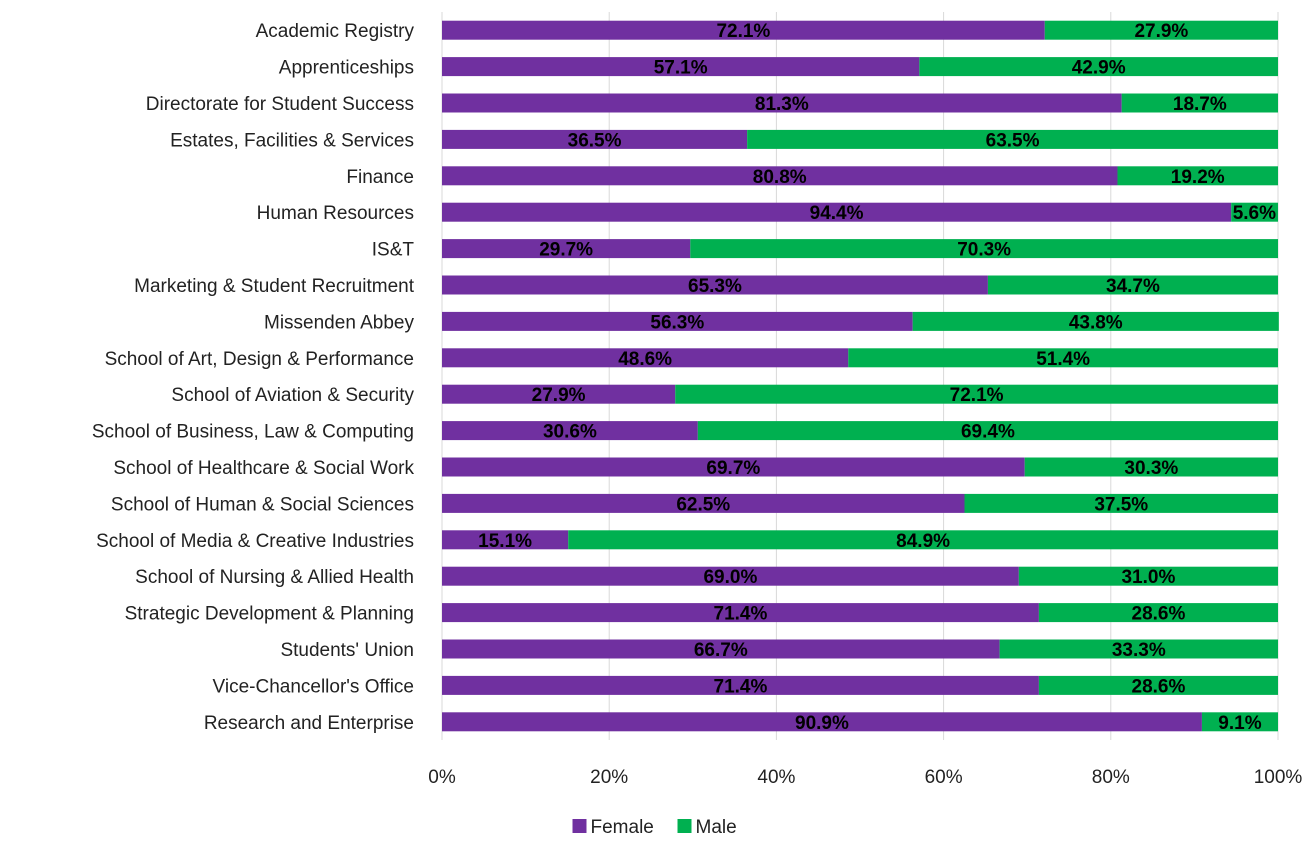 The image size is (1309, 848). I want to click on category-label: Research and Enterprise, so click(309, 723).